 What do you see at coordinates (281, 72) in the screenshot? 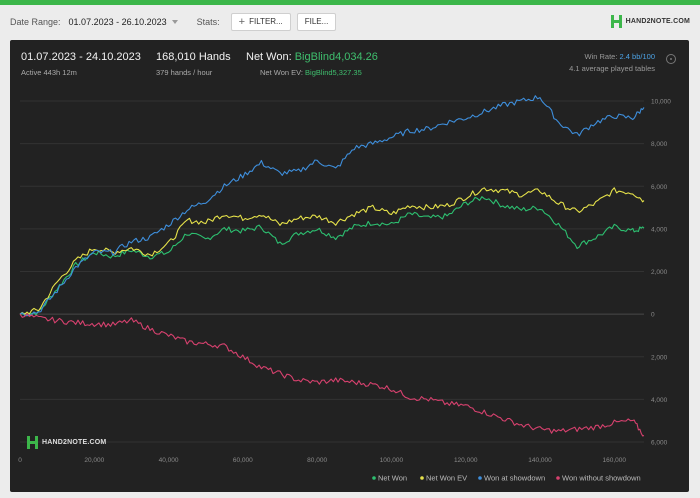
I see `net-won-ev-label: Net Won EV:` at bounding box center [281, 72].